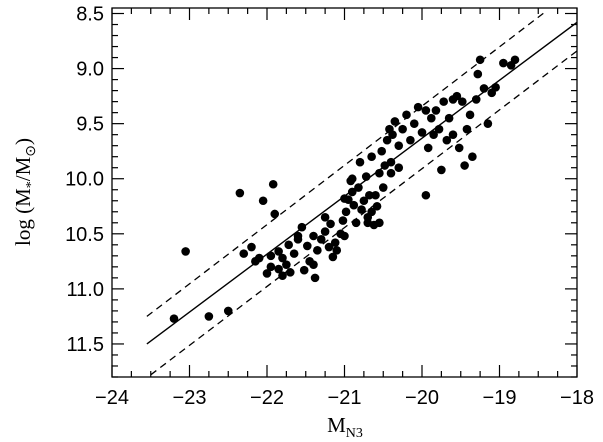 This screenshot has width=603, height=442. I want to click on y-axis-title: log (M*/M⊙), so click(25, 192).